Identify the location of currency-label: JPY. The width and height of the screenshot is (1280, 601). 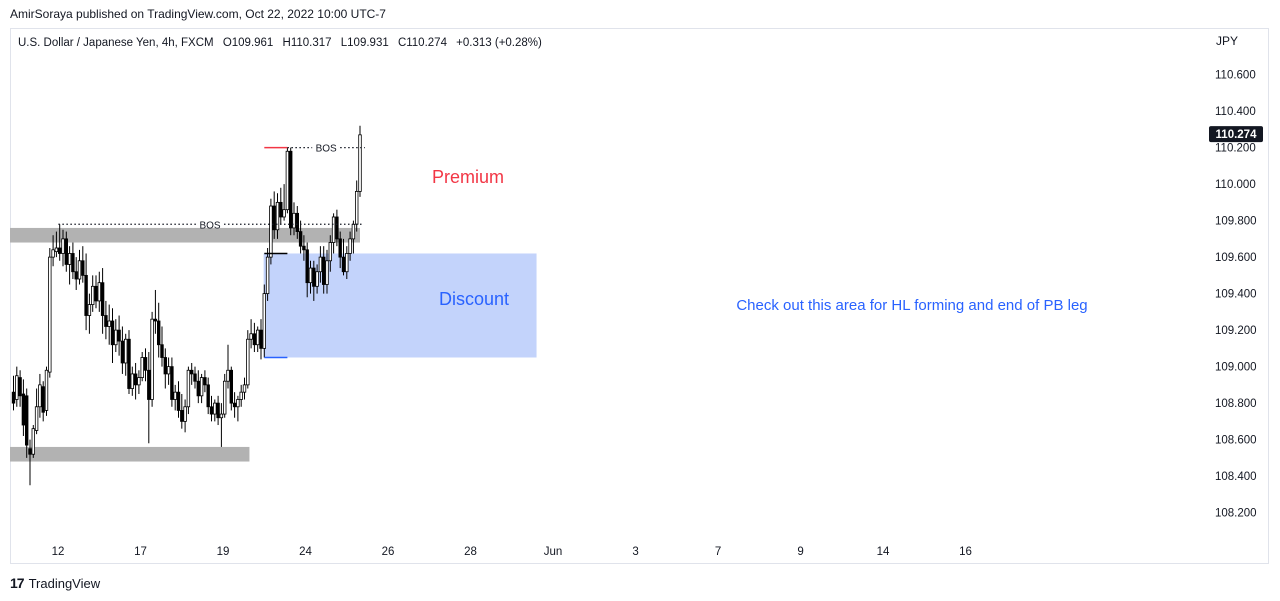
(1227, 41).